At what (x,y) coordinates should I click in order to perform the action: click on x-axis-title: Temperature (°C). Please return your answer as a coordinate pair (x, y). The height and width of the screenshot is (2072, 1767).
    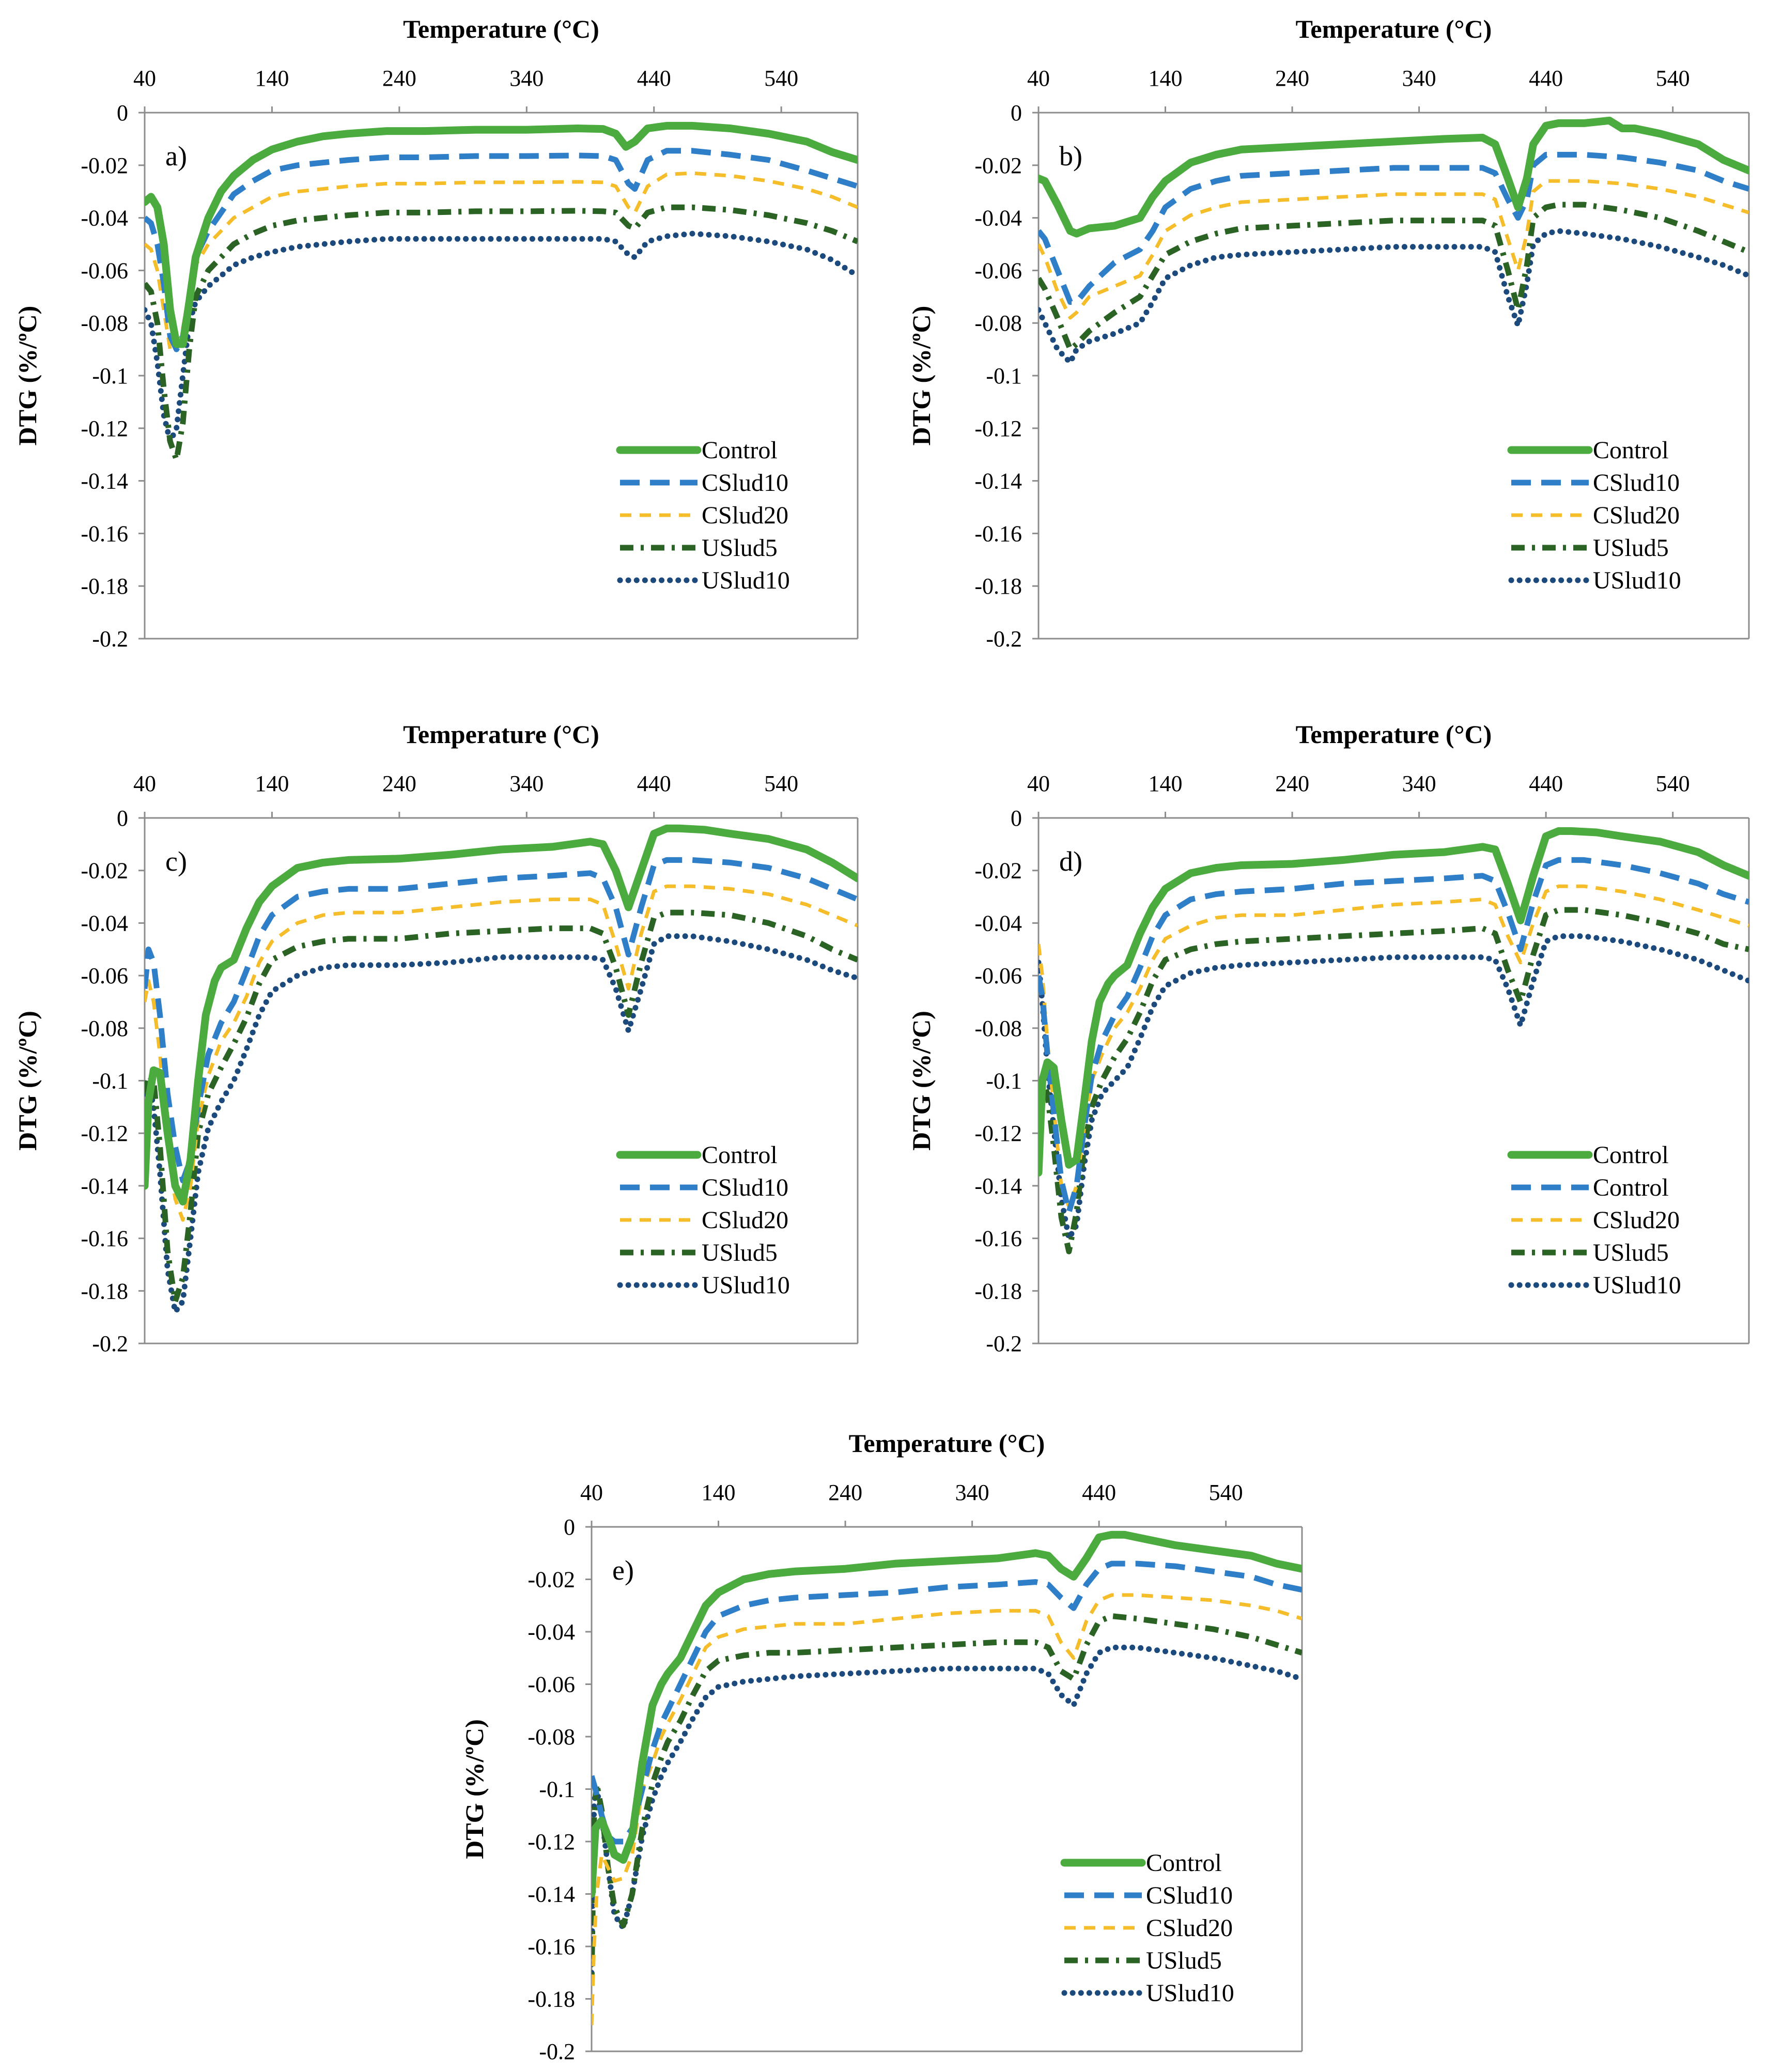
    Looking at the image, I should click on (501, 29).